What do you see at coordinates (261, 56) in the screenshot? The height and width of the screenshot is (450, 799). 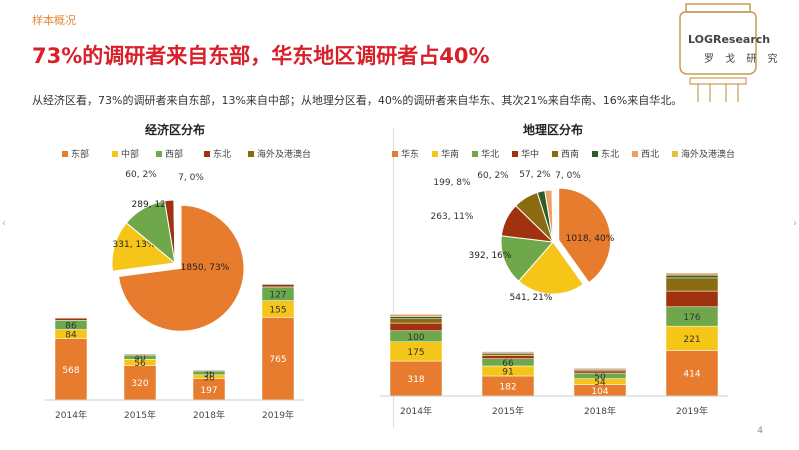 I see `page-title: 73%的调研者来自东部，华东地区调研者占40%` at bounding box center [261, 56].